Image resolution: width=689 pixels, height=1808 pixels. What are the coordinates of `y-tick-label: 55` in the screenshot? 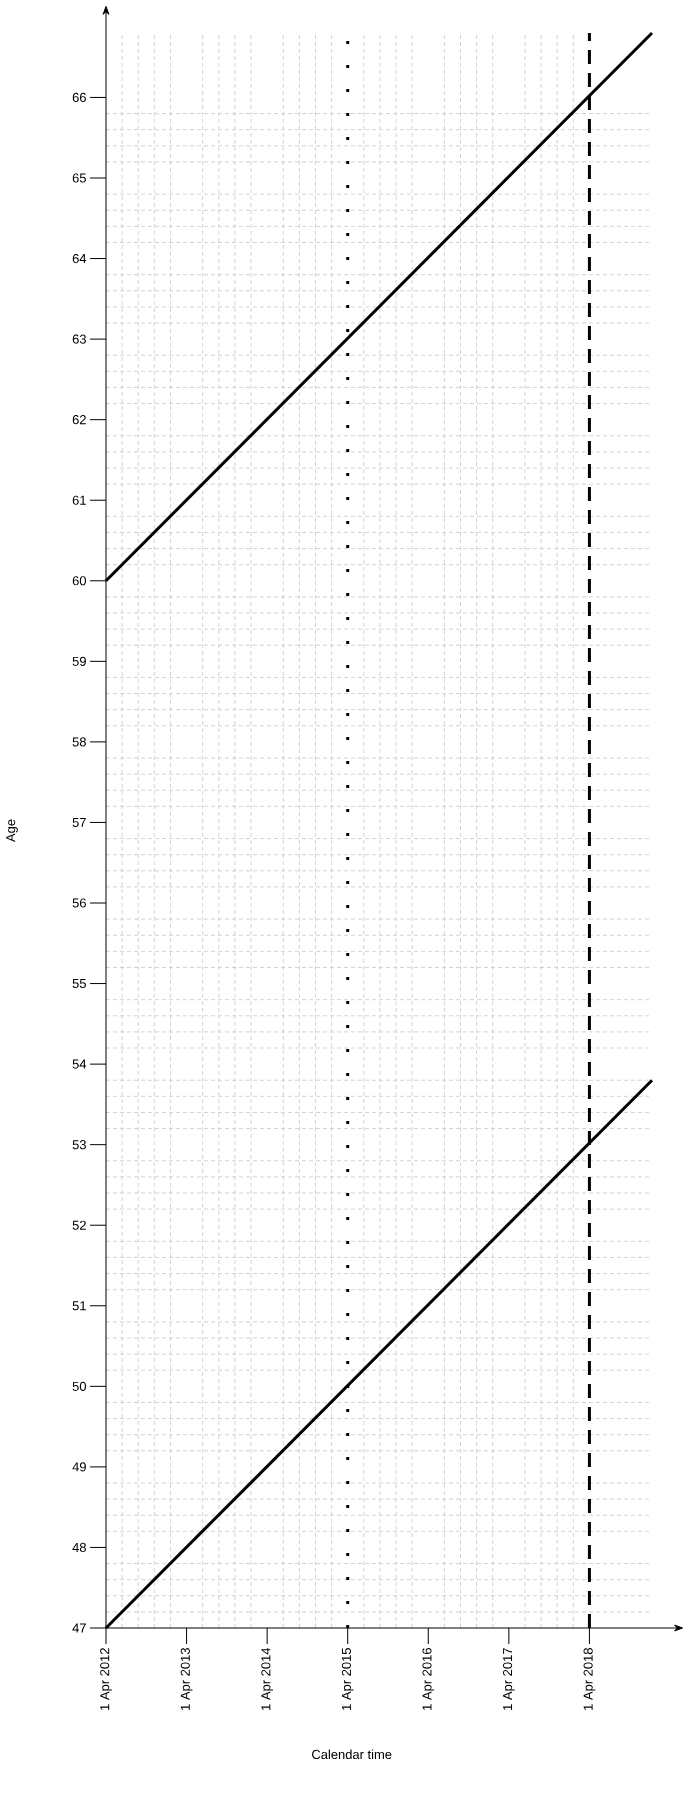 It's located at (79, 984).